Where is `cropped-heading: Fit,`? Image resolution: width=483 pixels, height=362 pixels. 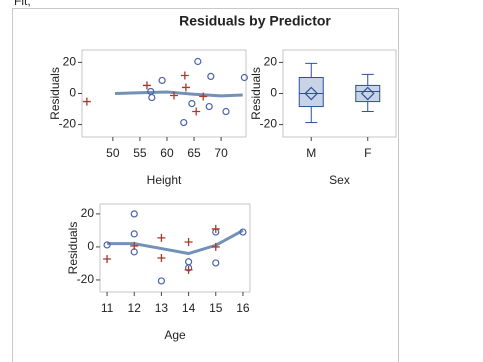
cropped-heading: Fit, is located at coordinates (22, 4).